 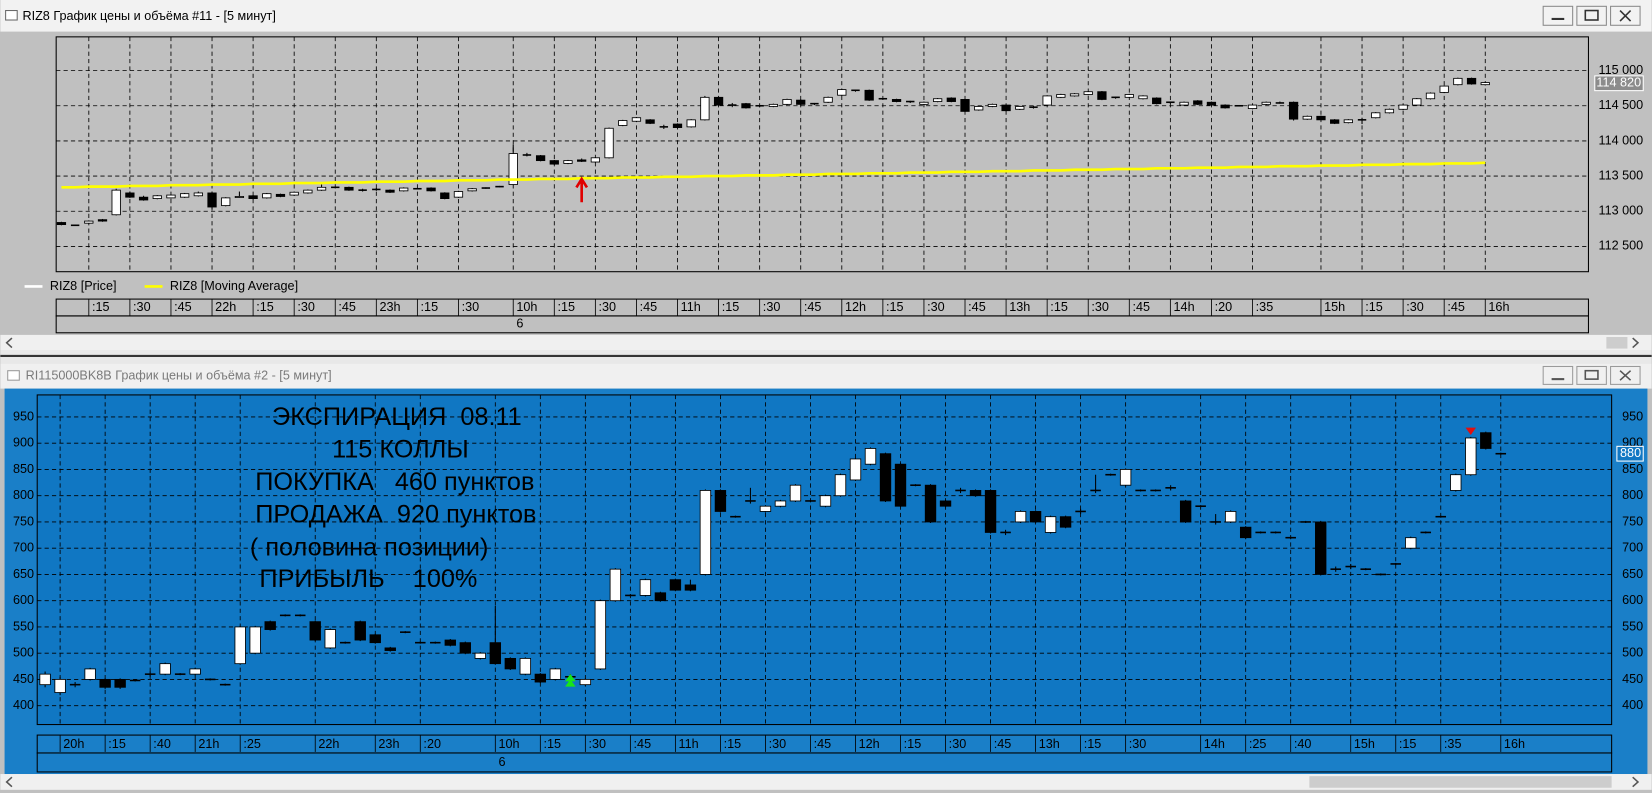 What do you see at coordinates (1265, 307) in the screenshot?
I see `x-tick-label: :35` at bounding box center [1265, 307].